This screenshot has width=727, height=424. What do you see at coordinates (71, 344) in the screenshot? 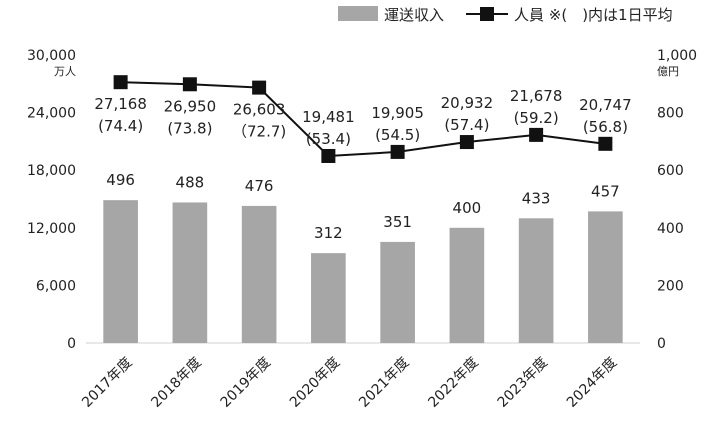
I see `y-left-tick-label: 0` at bounding box center [71, 344].